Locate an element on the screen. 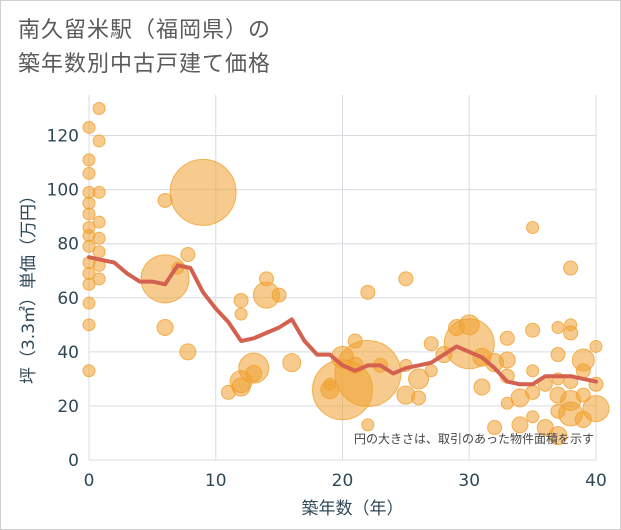 This screenshot has height=530, width=621. x-tick-label: 10 is located at coordinates (216, 481).